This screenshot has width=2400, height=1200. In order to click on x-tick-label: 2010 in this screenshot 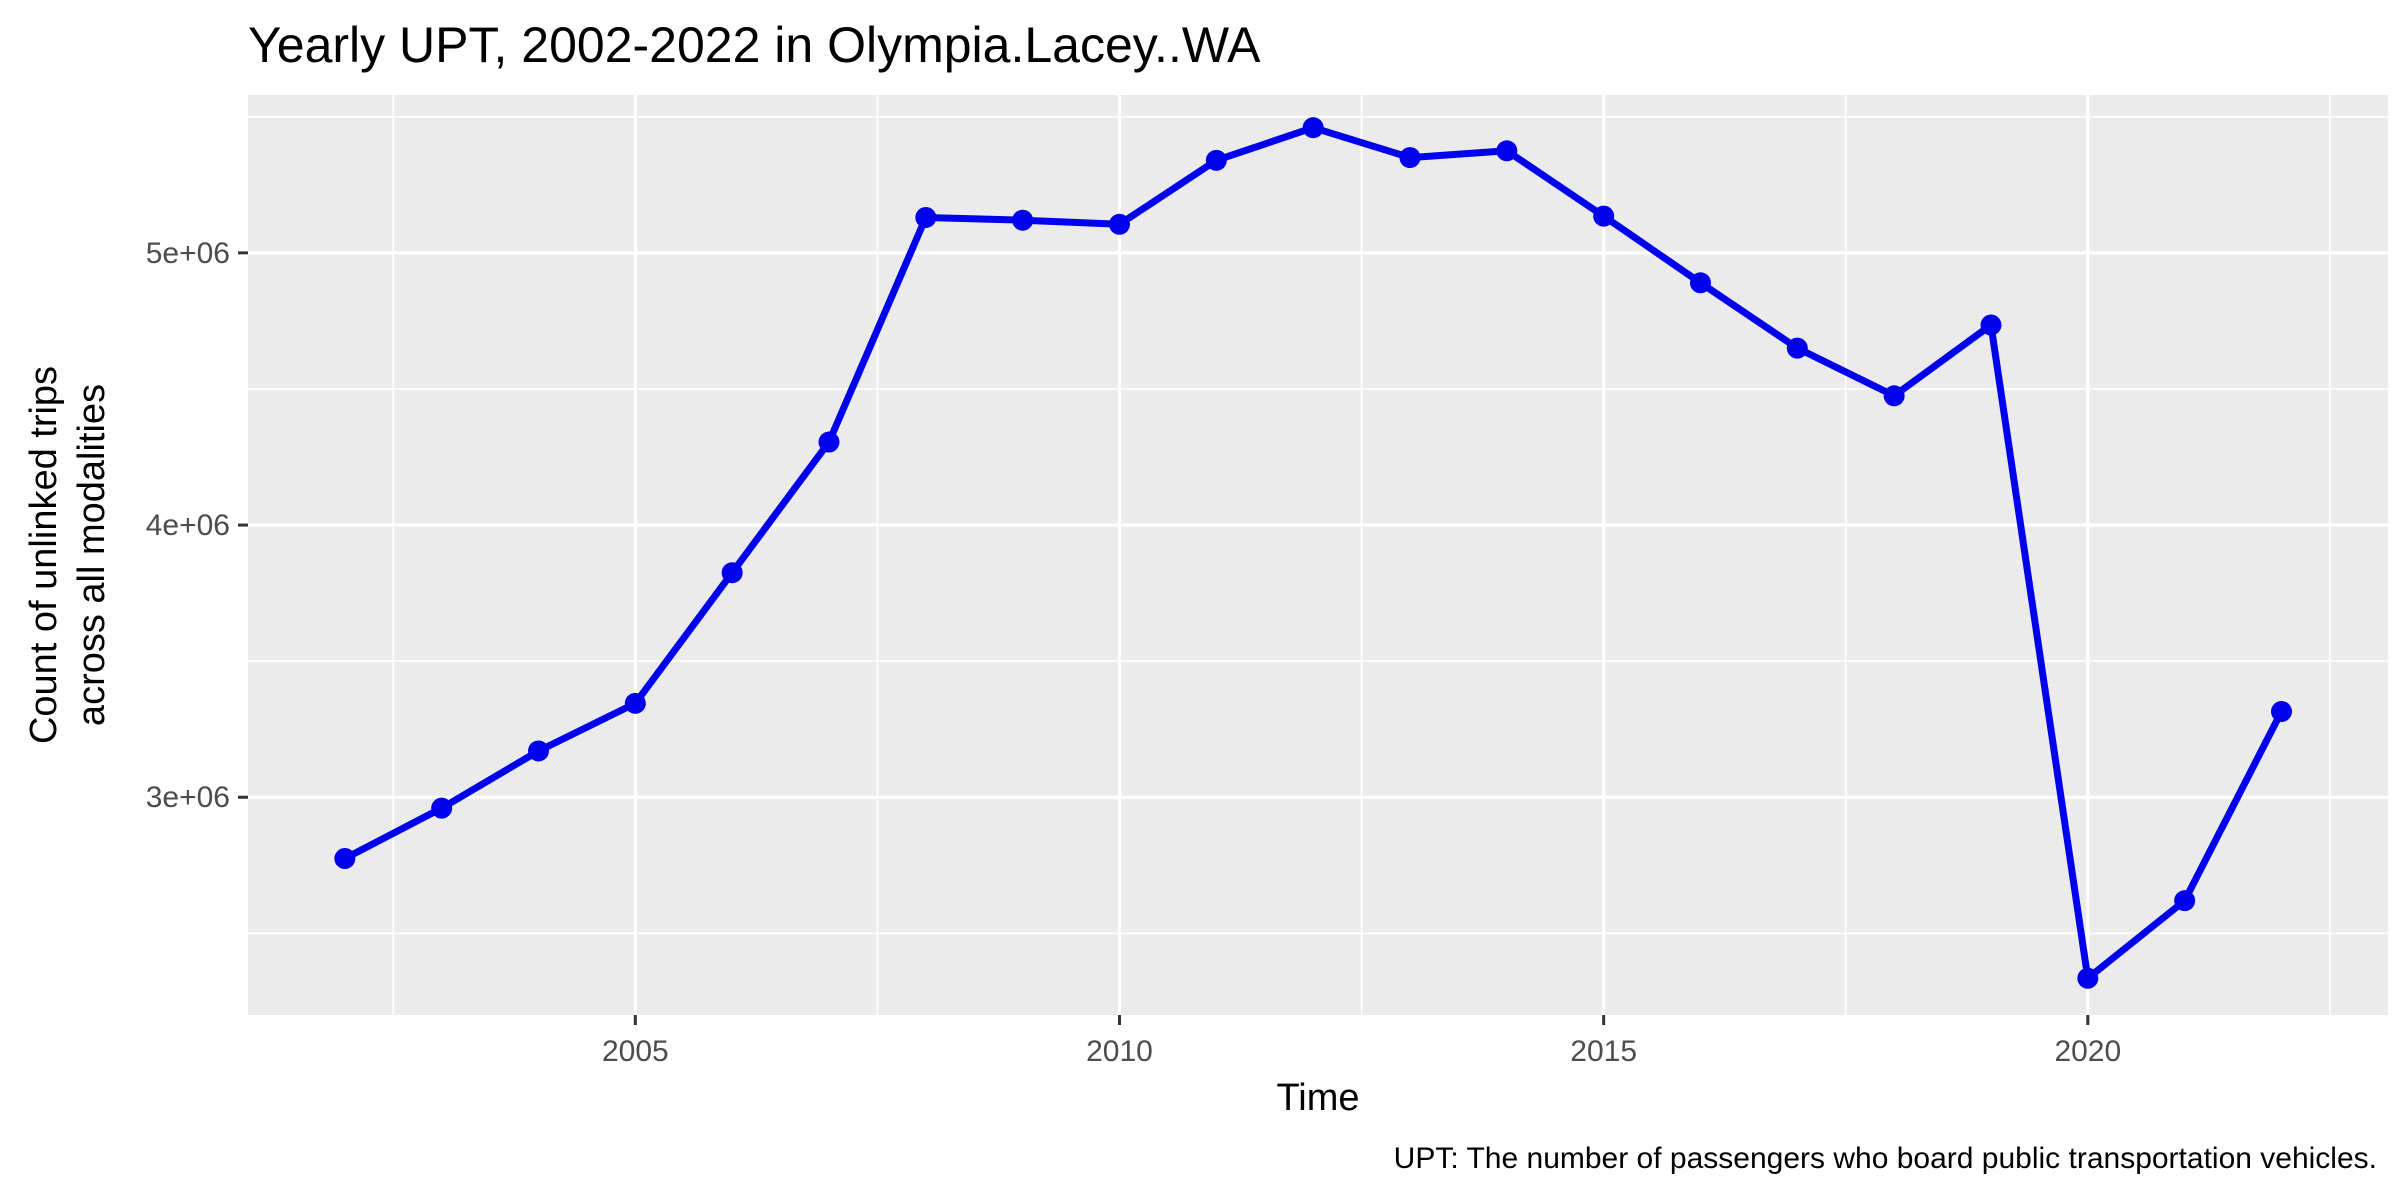, I will do `click(1119, 1051)`.